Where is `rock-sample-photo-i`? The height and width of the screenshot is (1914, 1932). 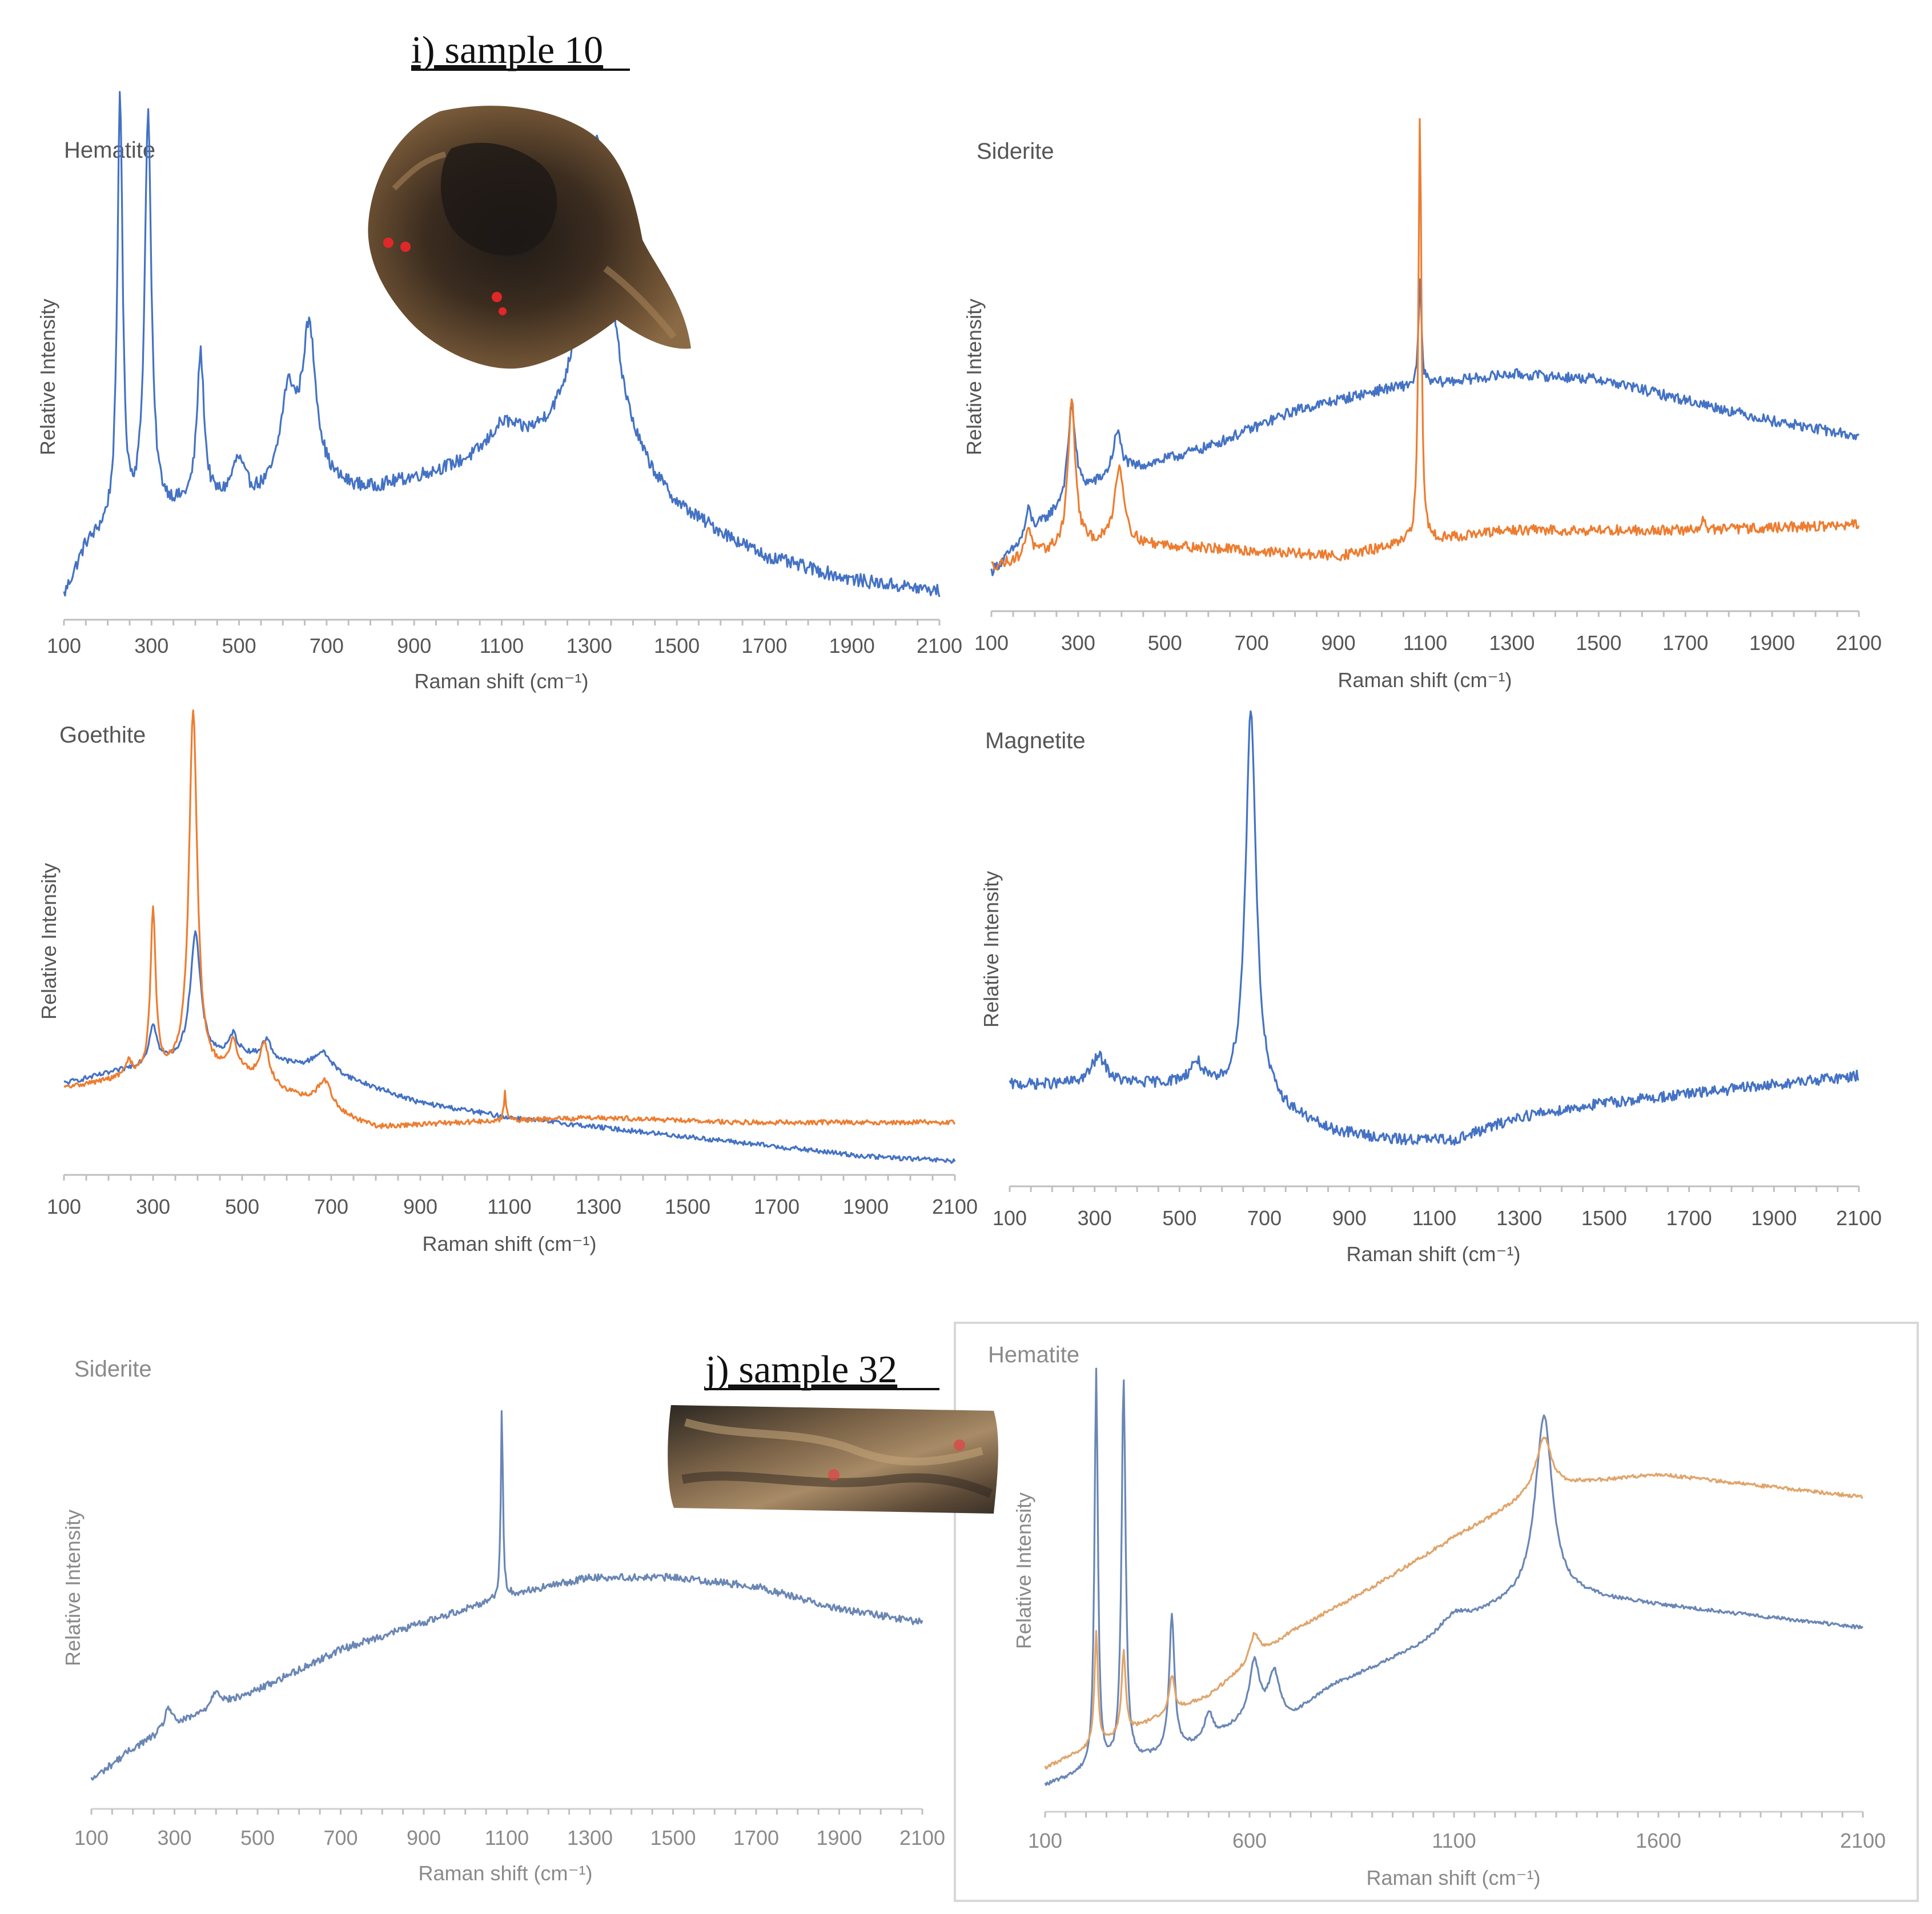
rock-sample-photo-i is located at coordinates (529, 237).